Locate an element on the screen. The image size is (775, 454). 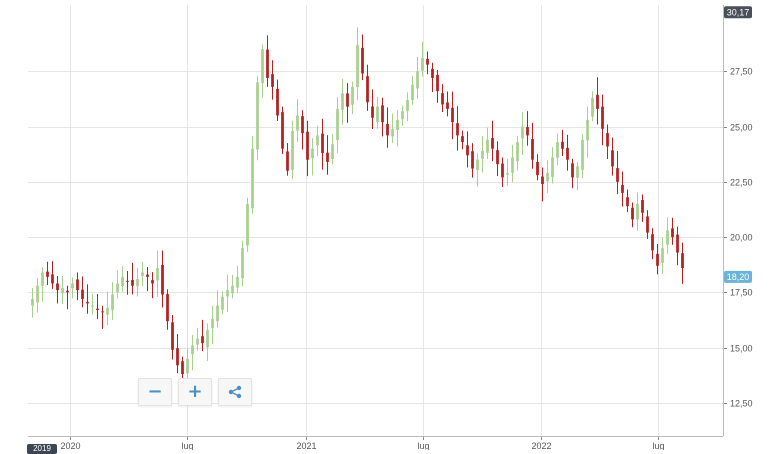
y-tick-label: 27,50 is located at coordinates (741, 72).